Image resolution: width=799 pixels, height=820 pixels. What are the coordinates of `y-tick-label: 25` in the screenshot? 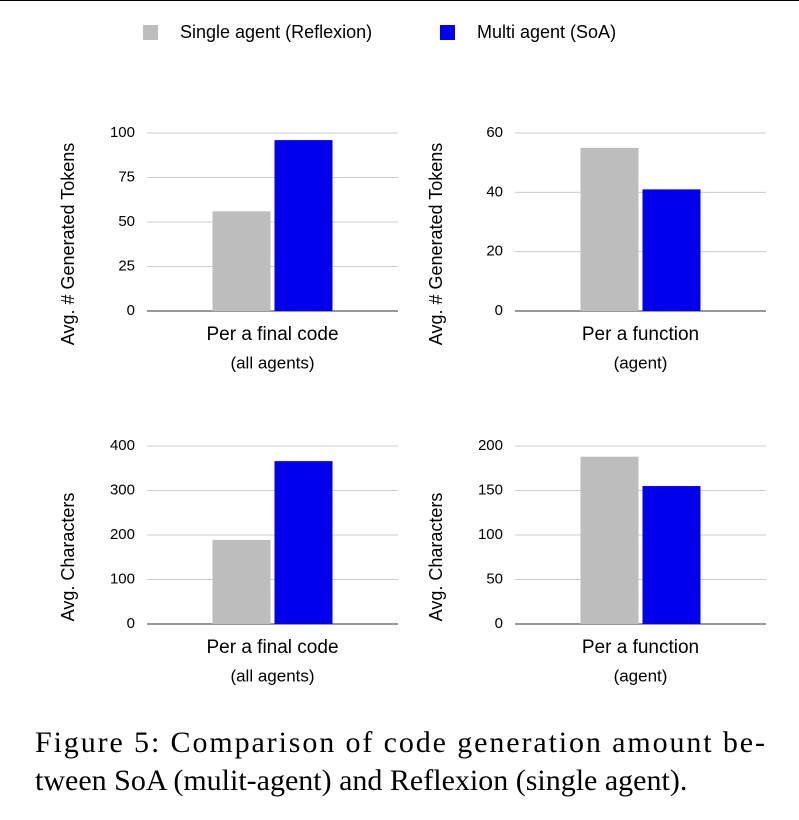 It's located at (126, 265).